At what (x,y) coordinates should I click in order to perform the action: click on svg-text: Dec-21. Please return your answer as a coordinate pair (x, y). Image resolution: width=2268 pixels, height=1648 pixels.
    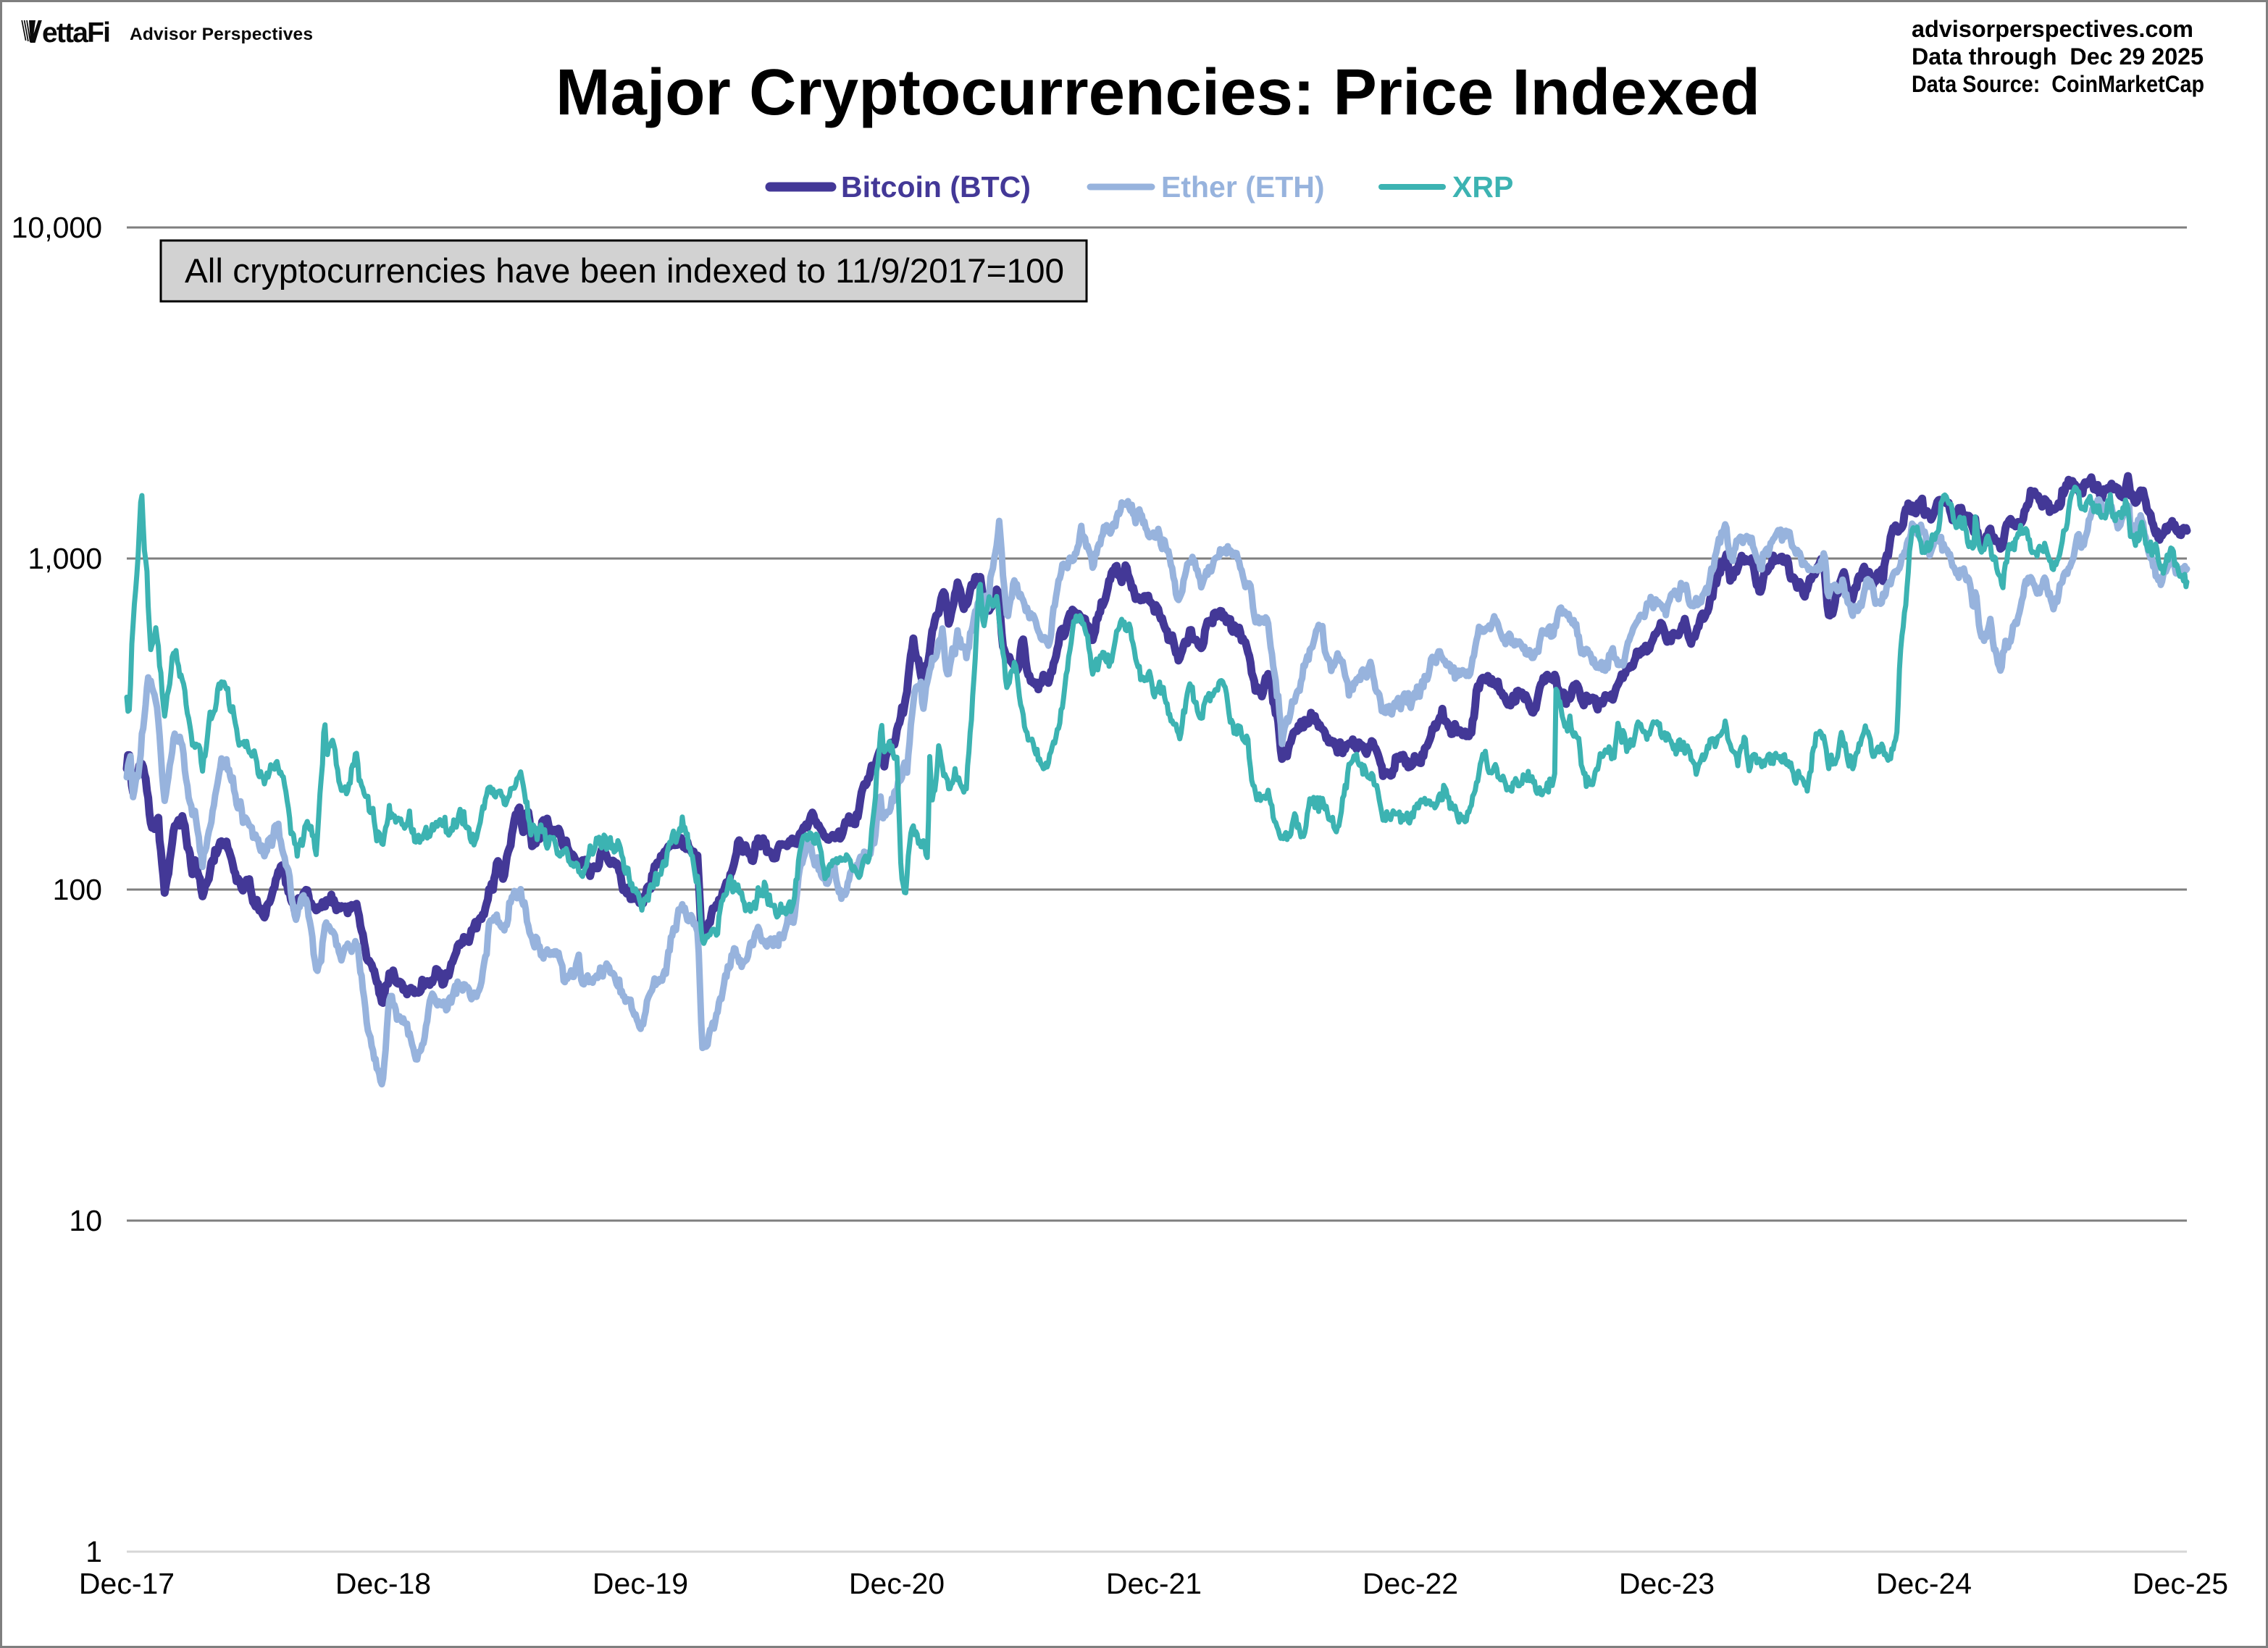
    Looking at the image, I should click on (1154, 1583).